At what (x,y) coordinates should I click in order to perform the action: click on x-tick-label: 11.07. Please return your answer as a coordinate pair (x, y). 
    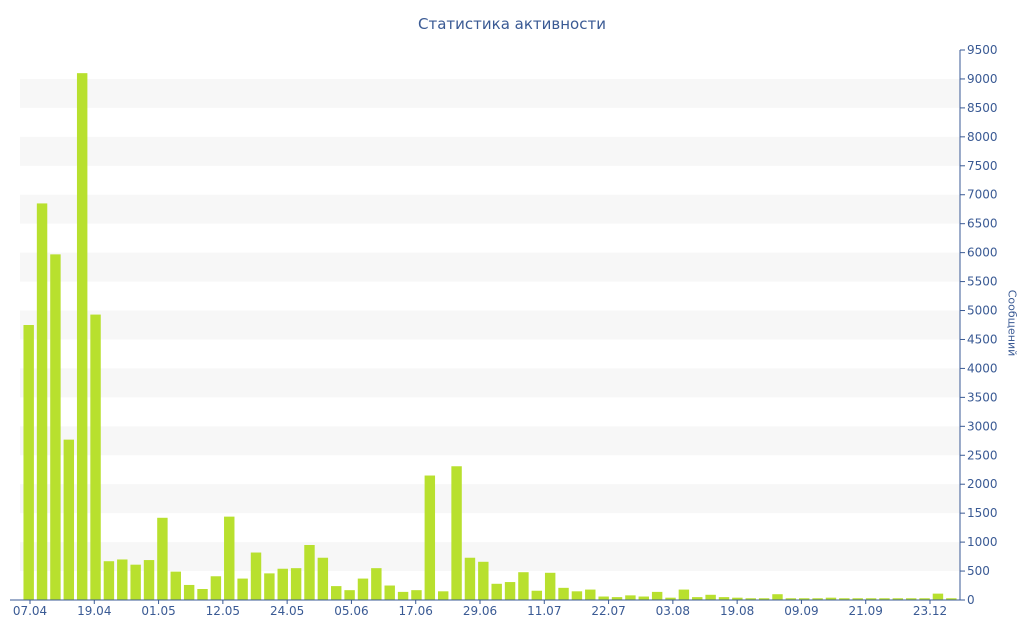
    Looking at the image, I should click on (544, 611).